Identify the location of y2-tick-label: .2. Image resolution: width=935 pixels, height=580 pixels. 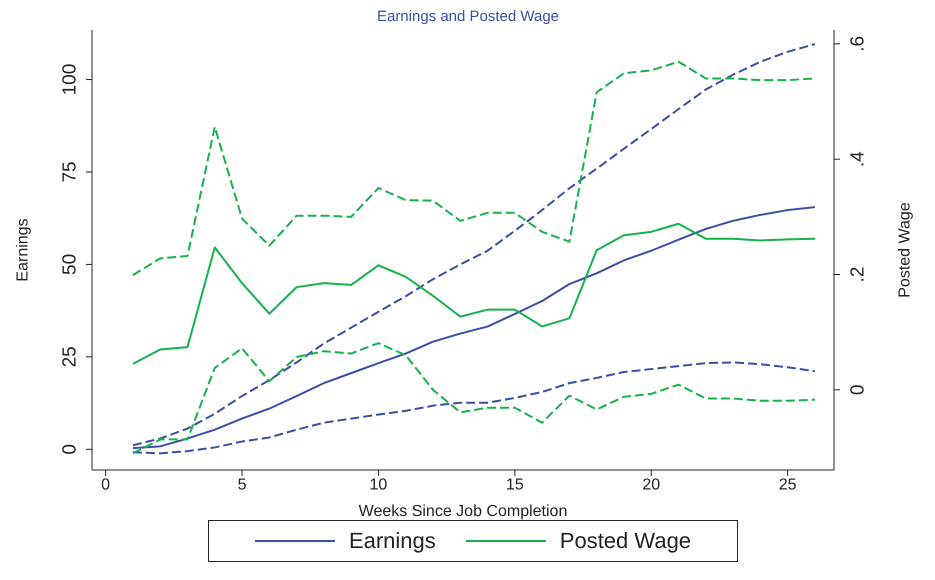
(858, 274).